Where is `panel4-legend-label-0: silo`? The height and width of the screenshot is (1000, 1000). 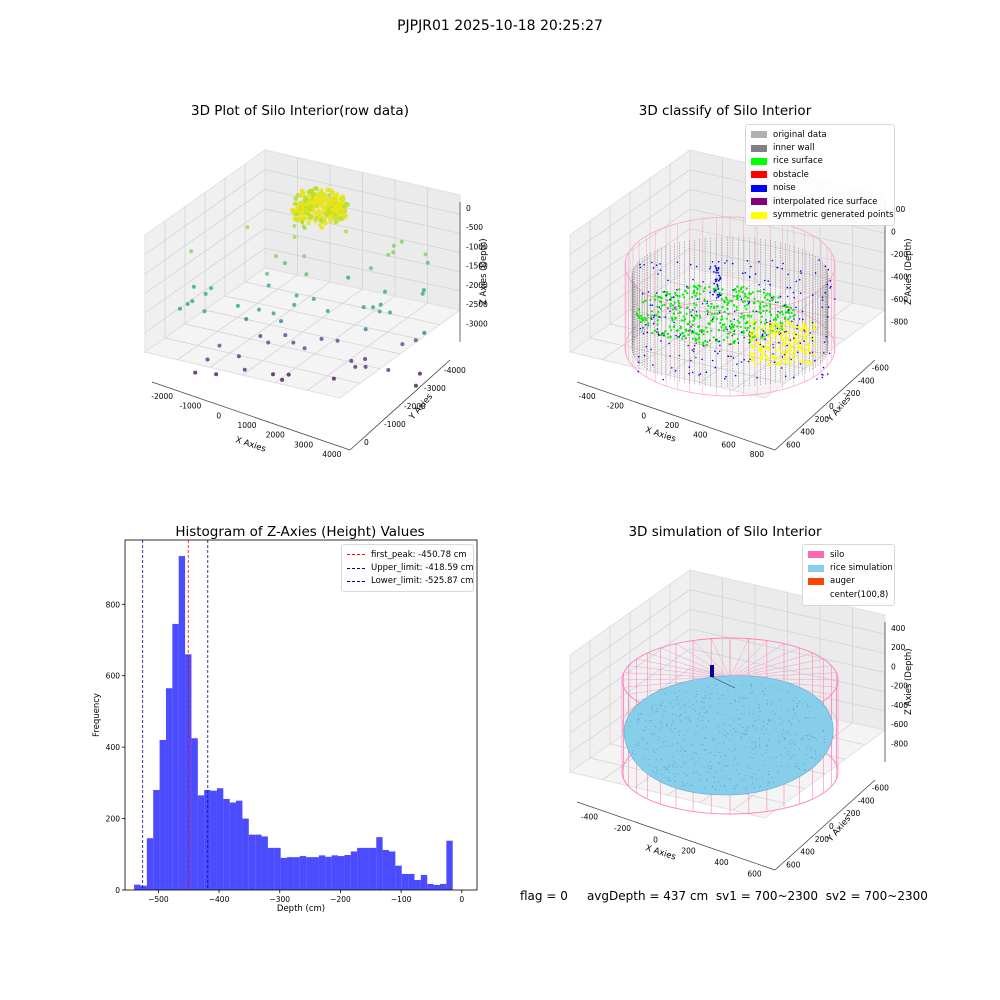 panel4-legend-label-0: silo is located at coordinates (837, 554).